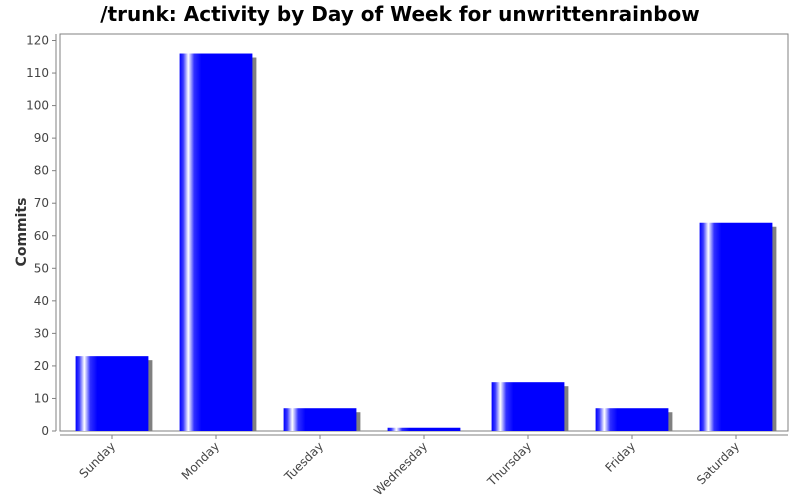  What do you see at coordinates (37, 73) in the screenshot?
I see `y-tick-label: 110` at bounding box center [37, 73].